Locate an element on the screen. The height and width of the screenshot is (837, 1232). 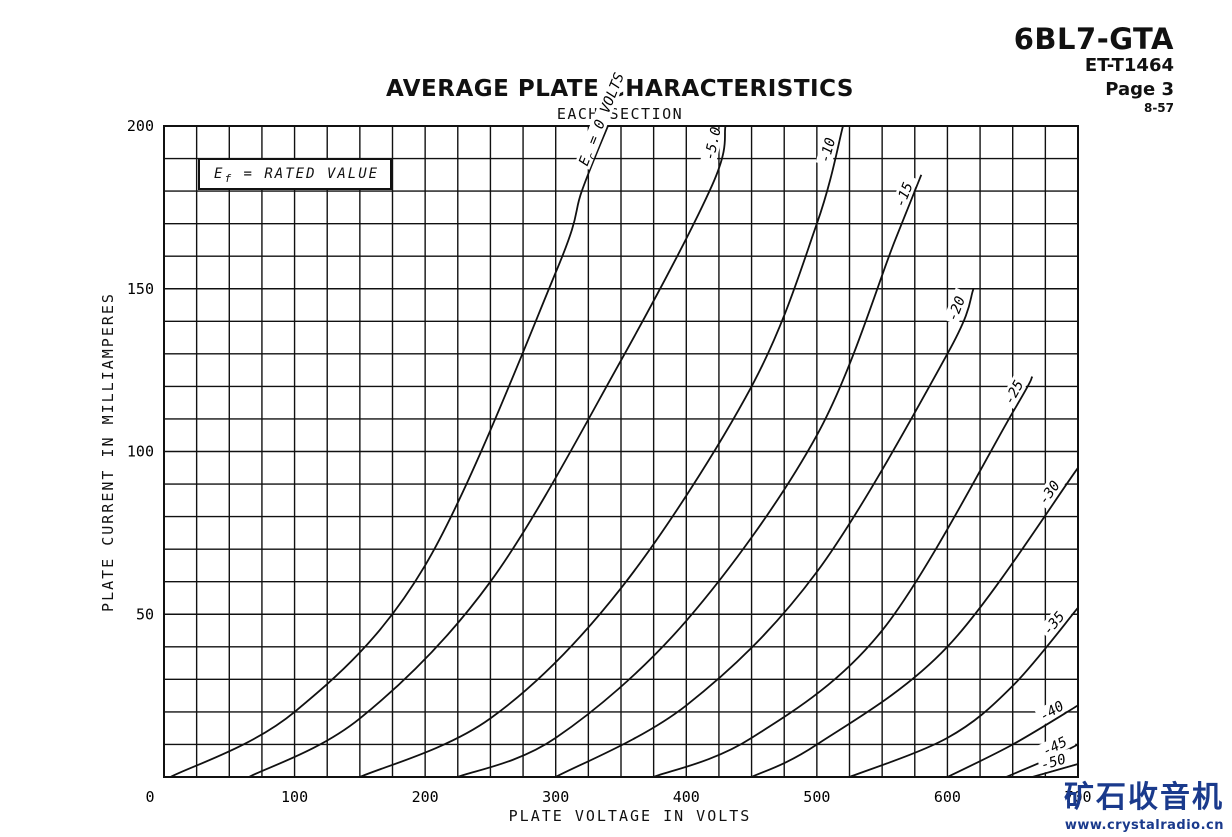
y-axis-label: PLATE CURRENT IN MILLIAMPERES is located at coordinates (108, 452).